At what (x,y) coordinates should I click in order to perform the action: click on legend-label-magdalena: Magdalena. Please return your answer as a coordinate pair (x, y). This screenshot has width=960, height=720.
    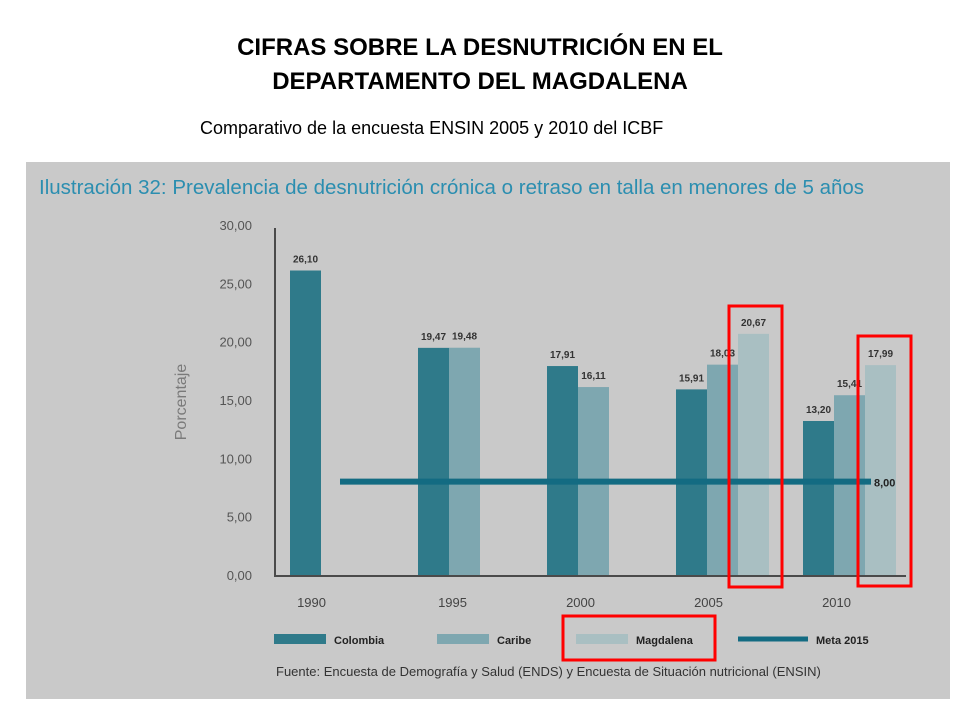
    Looking at the image, I should click on (665, 641).